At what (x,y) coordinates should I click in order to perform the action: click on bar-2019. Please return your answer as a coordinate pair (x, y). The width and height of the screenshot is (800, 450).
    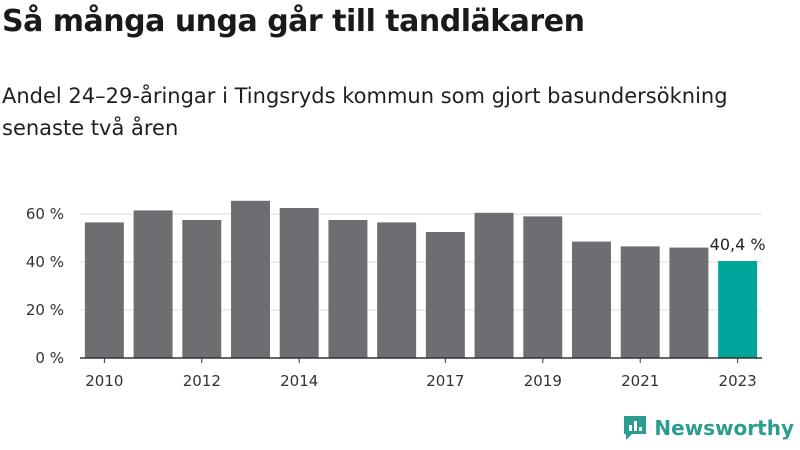
    Looking at the image, I should click on (543, 287).